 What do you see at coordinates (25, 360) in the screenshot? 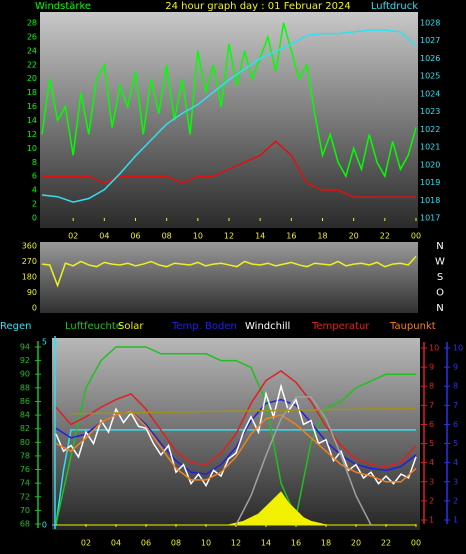
I see `y-tick-label: 92` at bounding box center [25, 360].